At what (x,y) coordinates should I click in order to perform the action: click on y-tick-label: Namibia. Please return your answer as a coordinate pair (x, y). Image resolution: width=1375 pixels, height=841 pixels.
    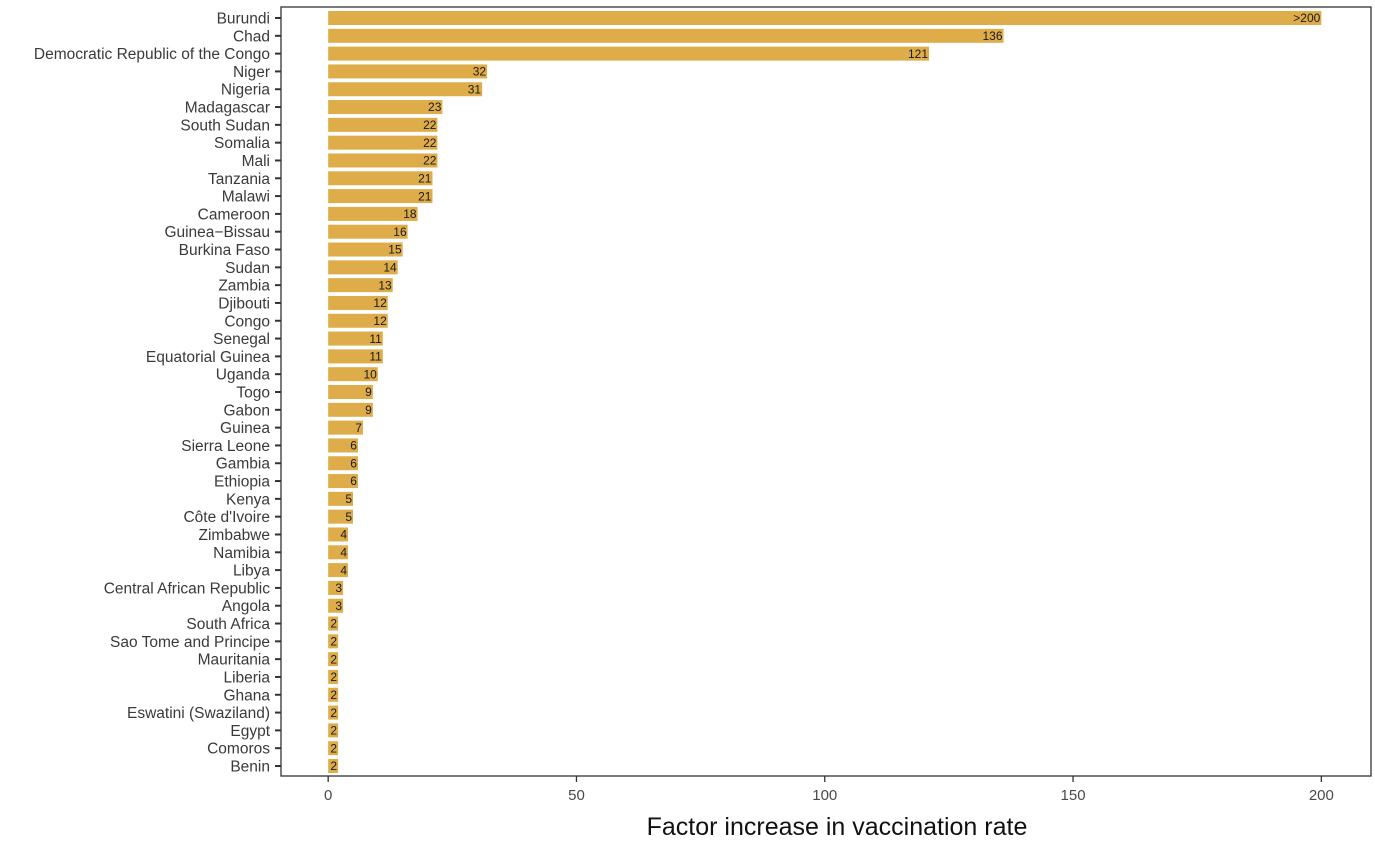
    Looking at the image, I should click on (241, 553).